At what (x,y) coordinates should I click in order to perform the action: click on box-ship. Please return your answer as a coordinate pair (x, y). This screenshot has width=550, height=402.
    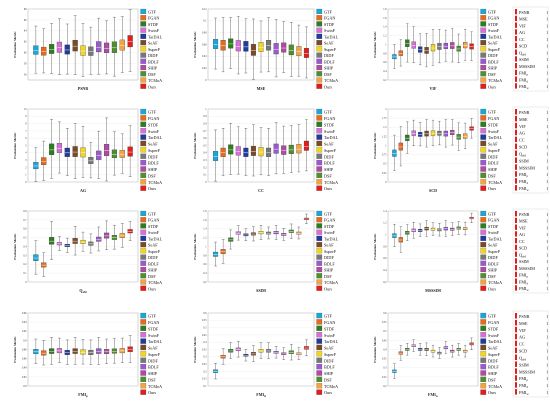
    Looking at the image, I should click on (106, 351).